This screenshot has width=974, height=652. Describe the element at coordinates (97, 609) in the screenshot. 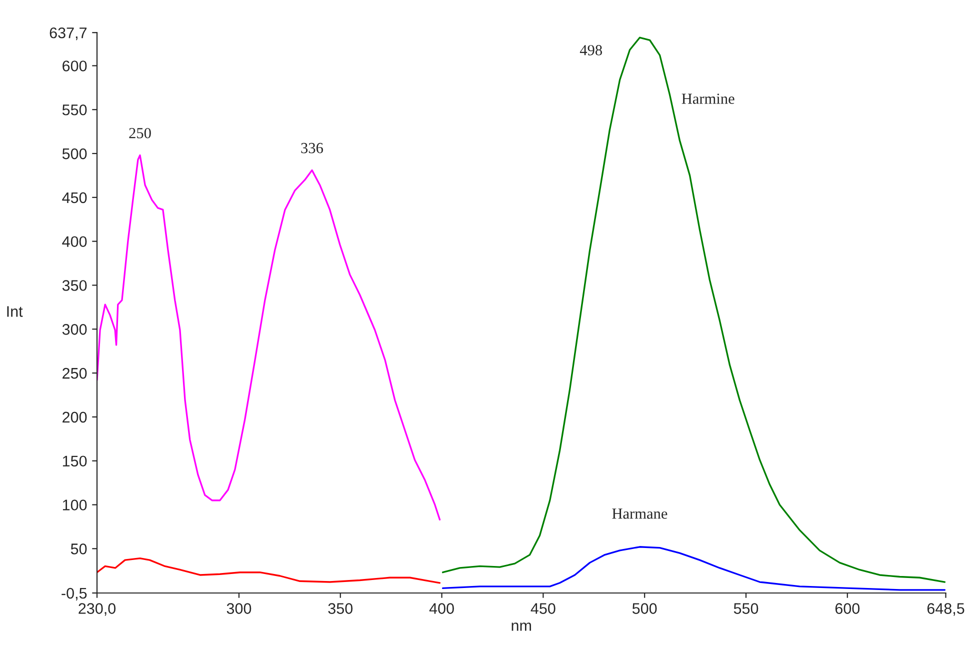

I see `x-tick-label: 230,0` at that location.